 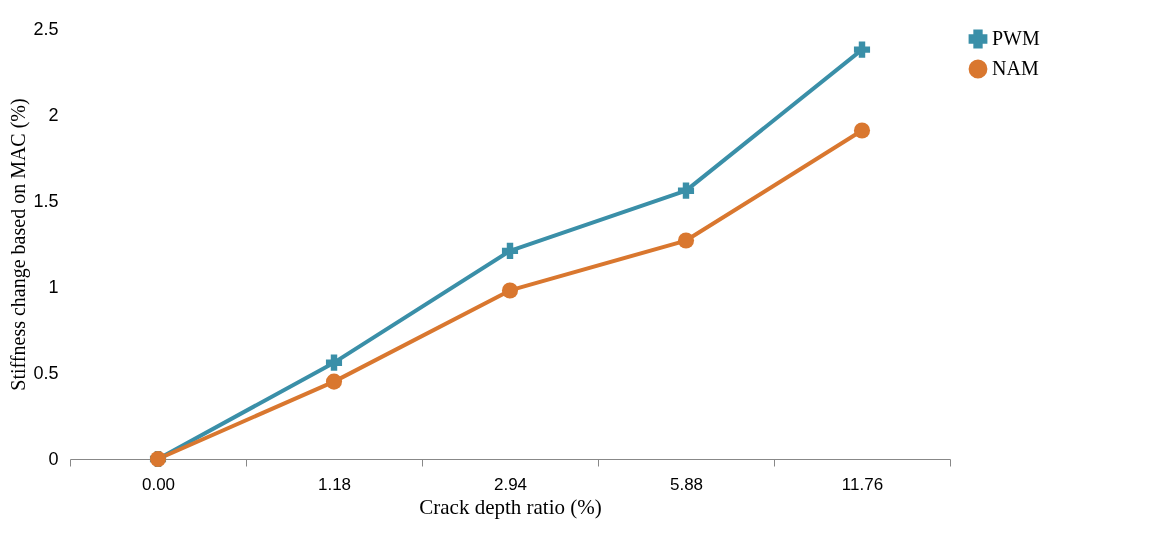 I want to click on legend-label: NAM, so click(x=1015, y=68).